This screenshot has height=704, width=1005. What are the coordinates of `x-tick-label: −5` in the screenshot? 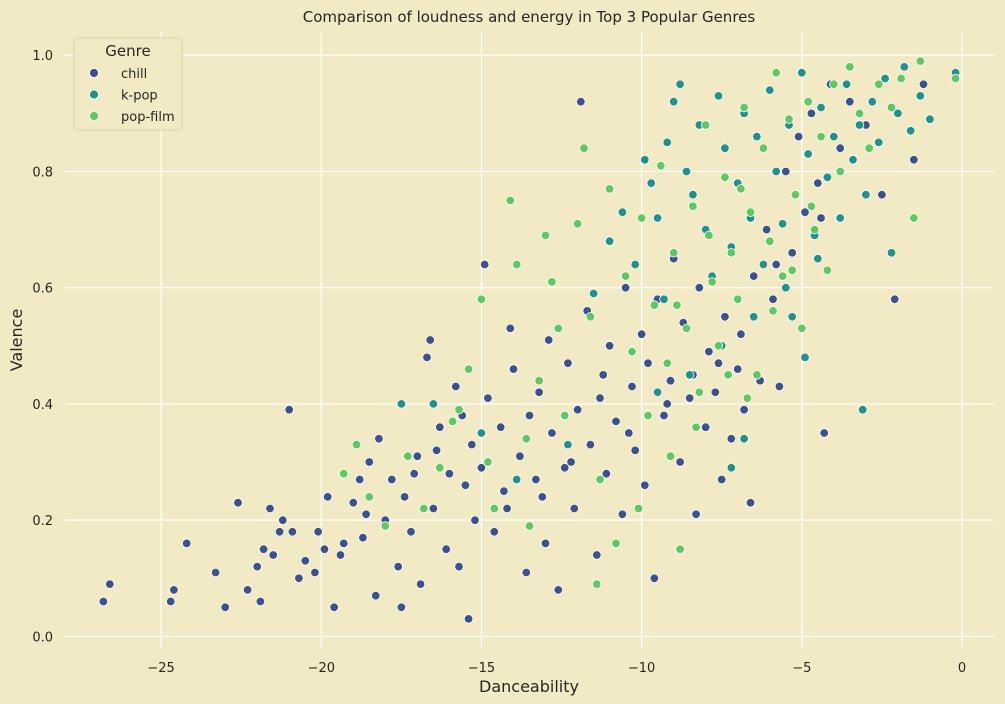 It's located at (801, 668).